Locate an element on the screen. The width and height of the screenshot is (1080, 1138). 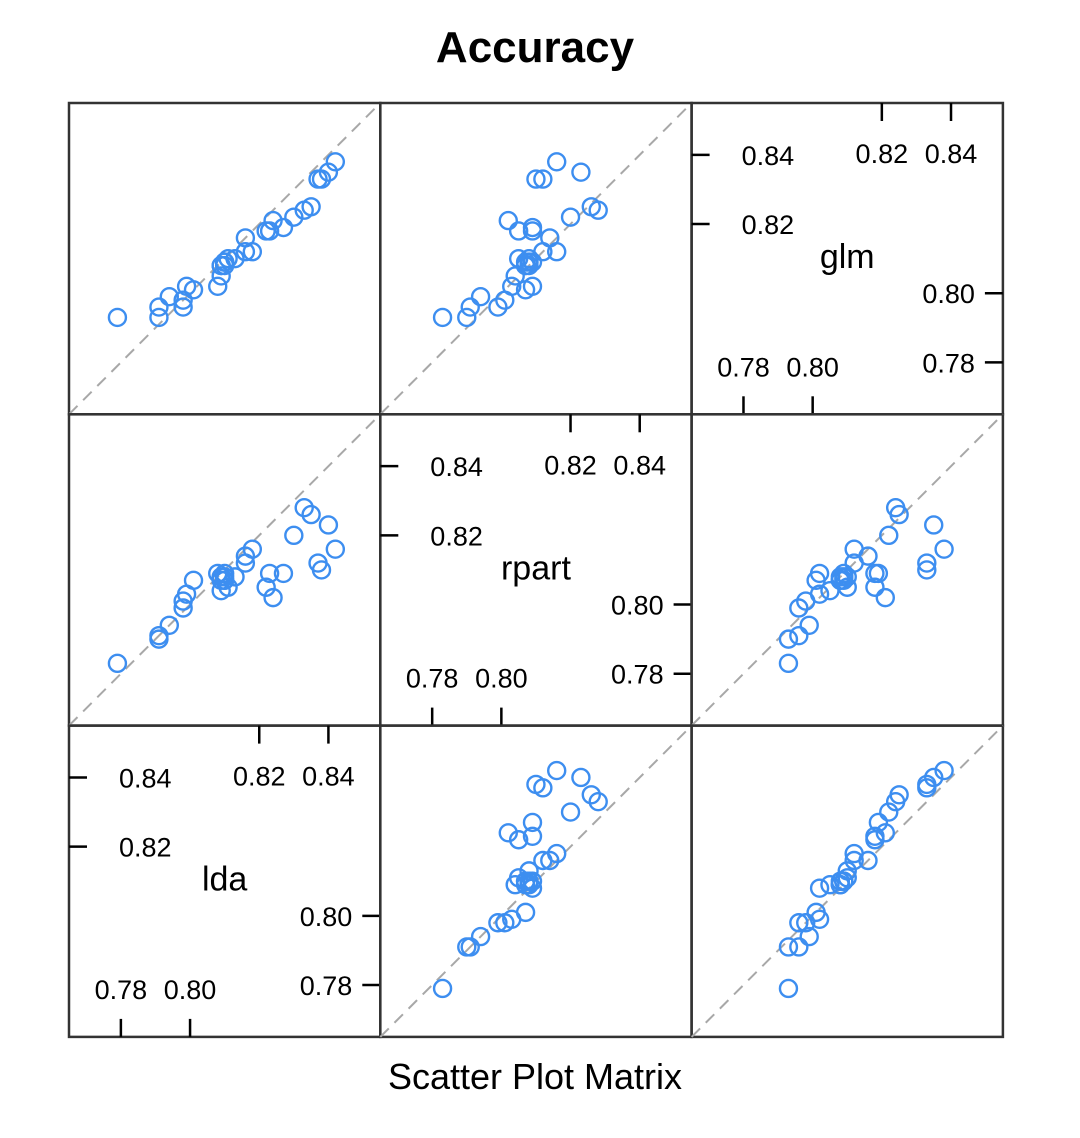
panel-glm-vs-rpart is located at coordinates (535, 258).